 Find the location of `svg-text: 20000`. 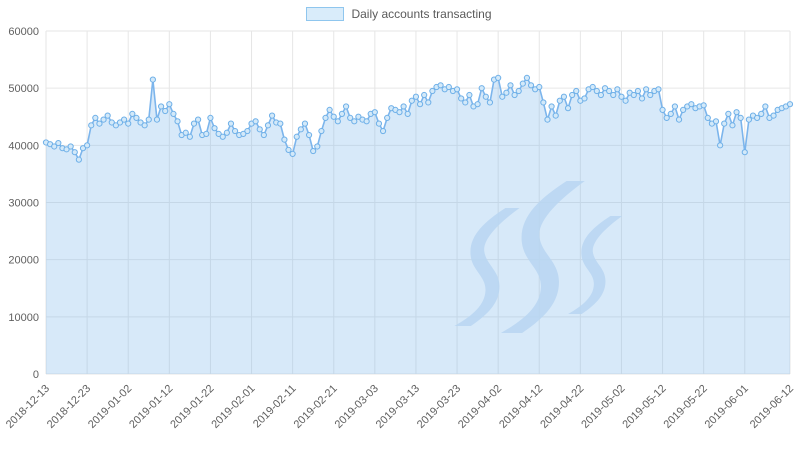

svg-text: 20000 is located at coordinates (23, 261).